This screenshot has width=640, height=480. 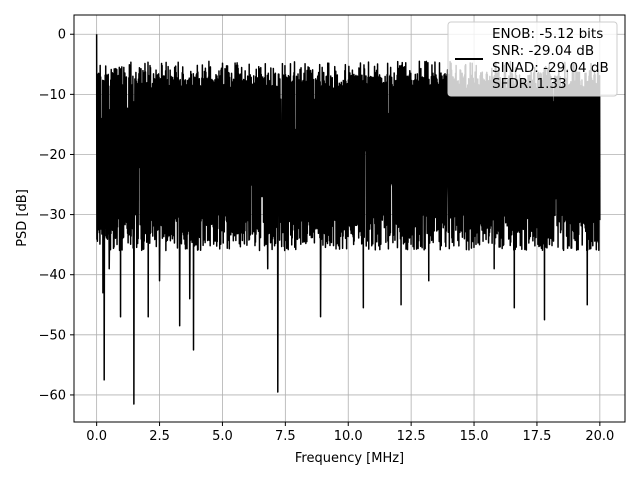 I want to click on x-tick-label: 12.5, so click(x=411, y=436).